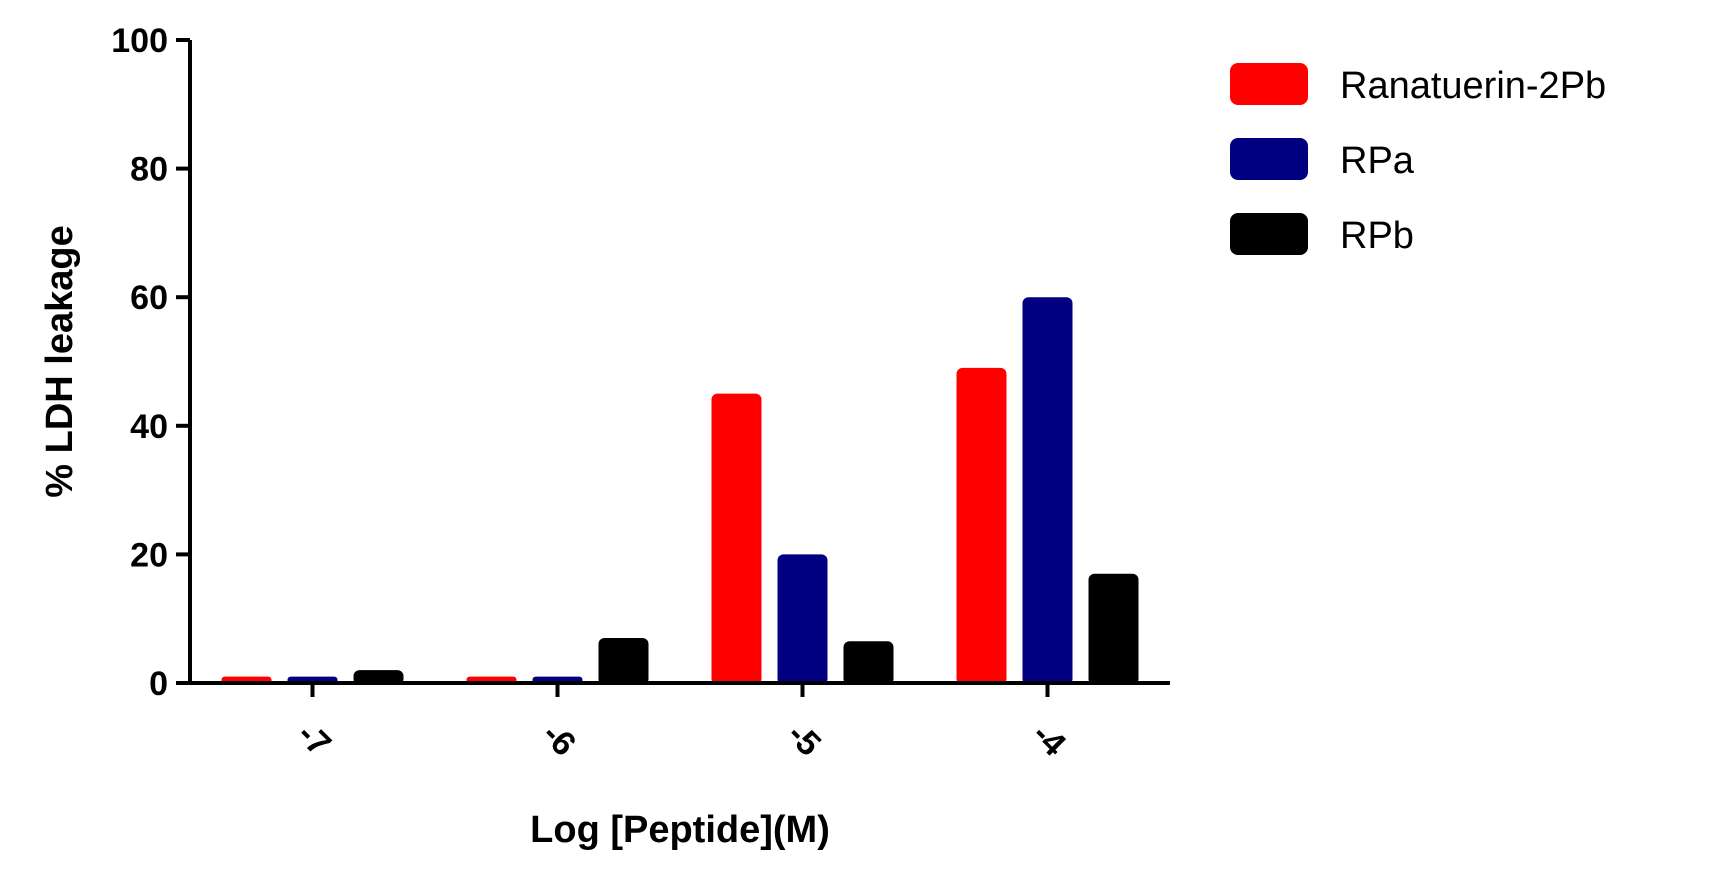  Describe the element at coordinates (149, 170) in the screenshot. I see `y-tick-label: 80` at that location.